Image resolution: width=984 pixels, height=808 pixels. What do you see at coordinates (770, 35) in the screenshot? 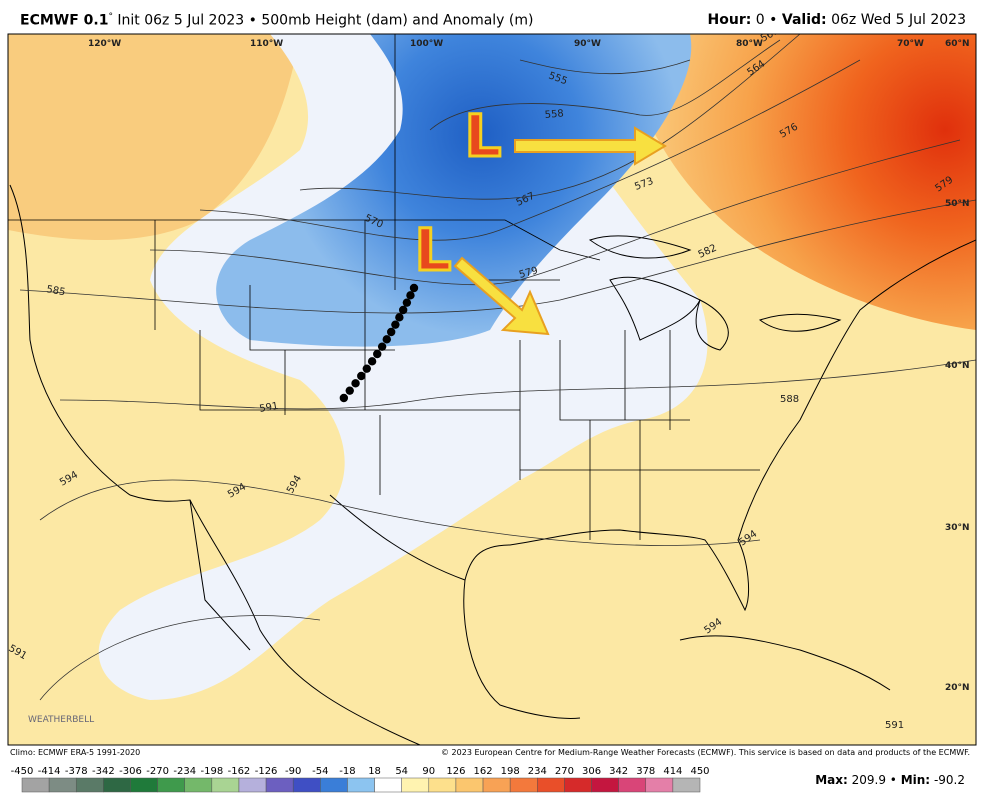
I see `contour-label: 561` at bounding box center [770, 35].